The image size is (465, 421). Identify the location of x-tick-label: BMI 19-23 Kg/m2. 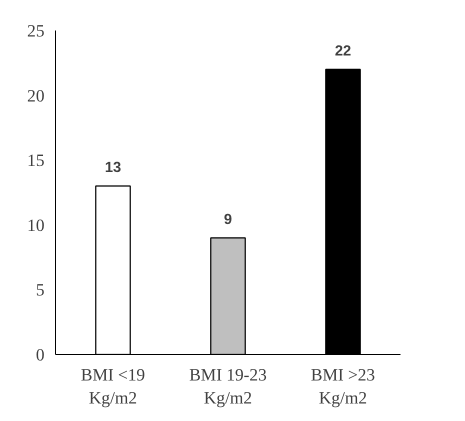
(228, 387).